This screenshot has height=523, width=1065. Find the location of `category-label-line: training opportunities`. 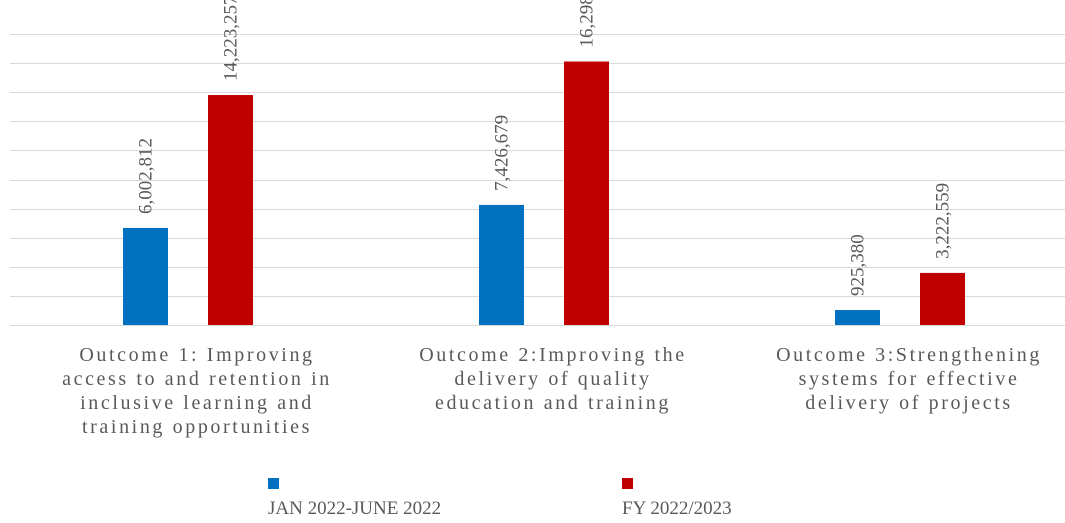

category-label-line: training opportunities is located at coordinates (197, 427).